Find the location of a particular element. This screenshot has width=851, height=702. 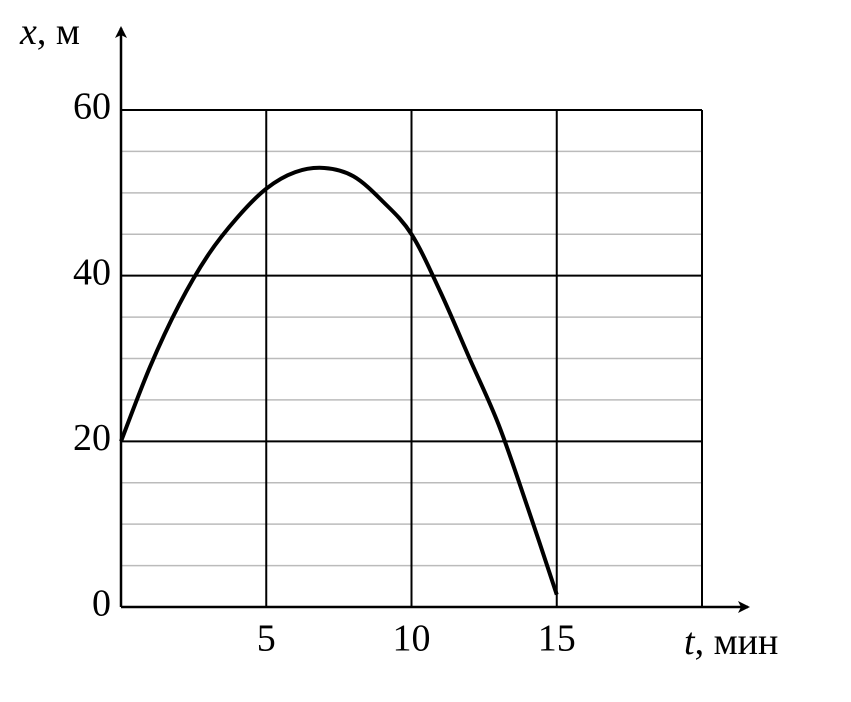

x-symbol: t is located at coordinates (690, 642).